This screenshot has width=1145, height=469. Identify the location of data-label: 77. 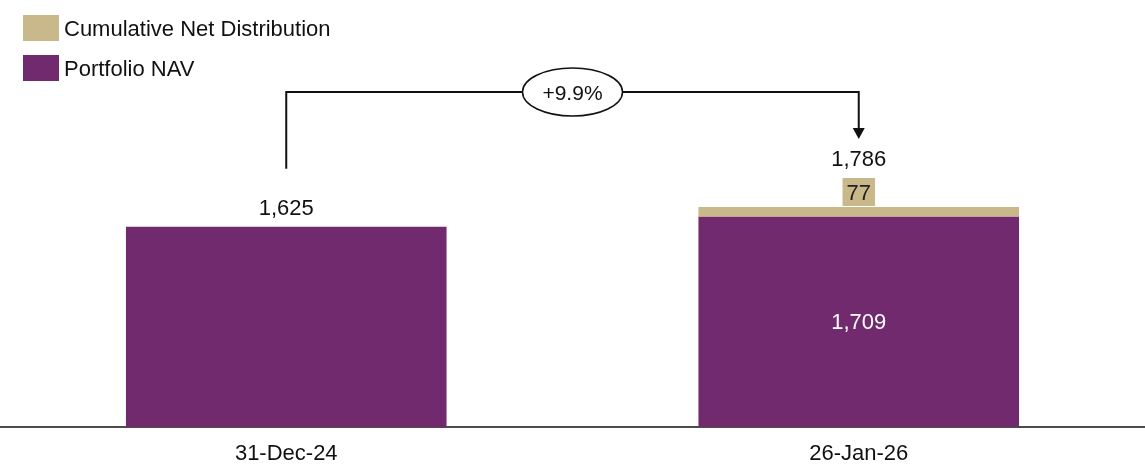
(858, 192).